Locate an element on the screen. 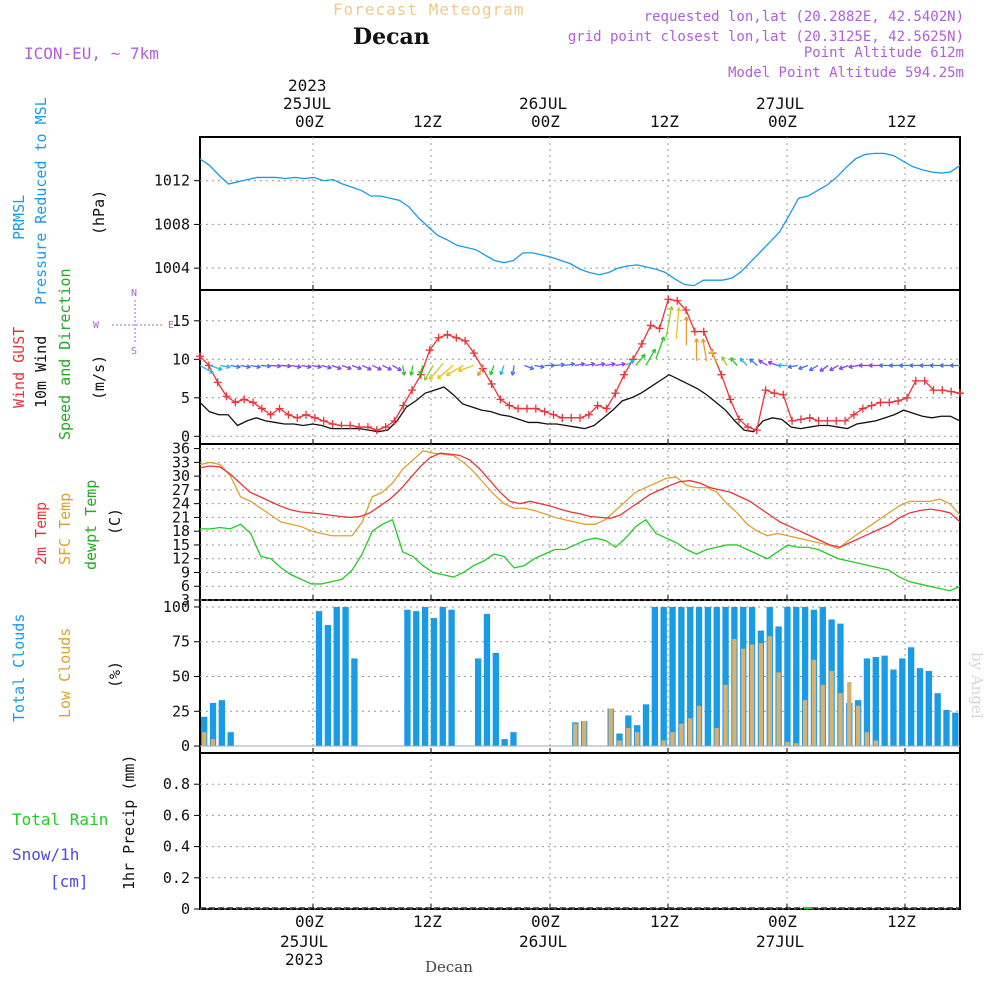 The width and height of the screenshot is (1000, 1000). y-tick-label: 10 is located at coordinates (181, 359).